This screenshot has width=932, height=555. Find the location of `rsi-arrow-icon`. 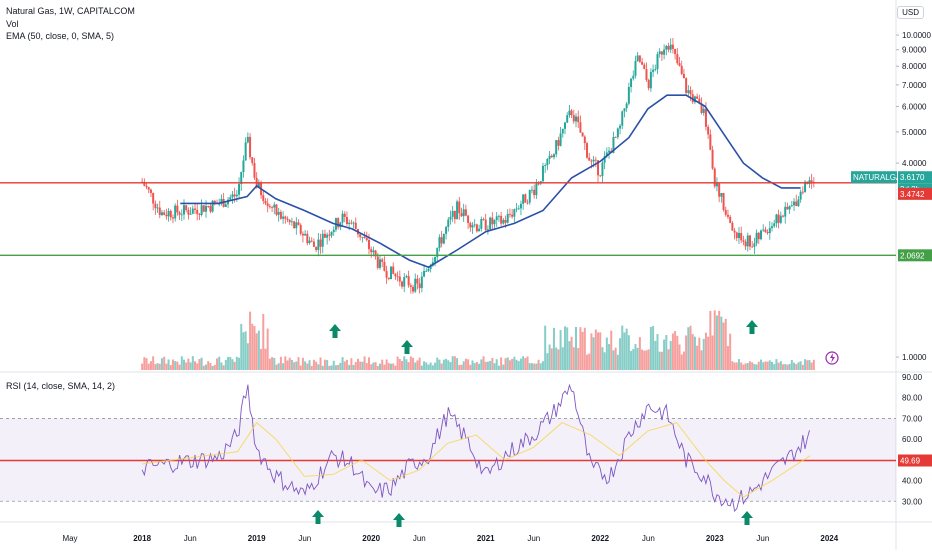

rsi-arrow-icon is located at coordinates (399, 520).